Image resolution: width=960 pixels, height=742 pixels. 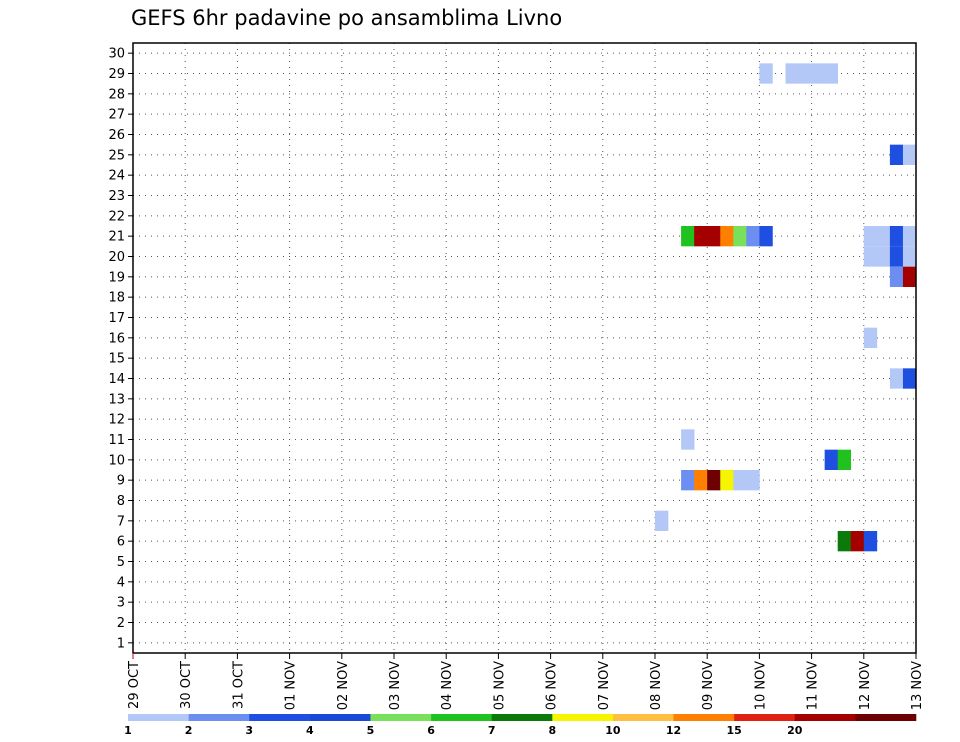 What do you see at coordinates (116, 115) in the screenshot?
I see `y-tick-label: 27` at bounding box center [116, 115].